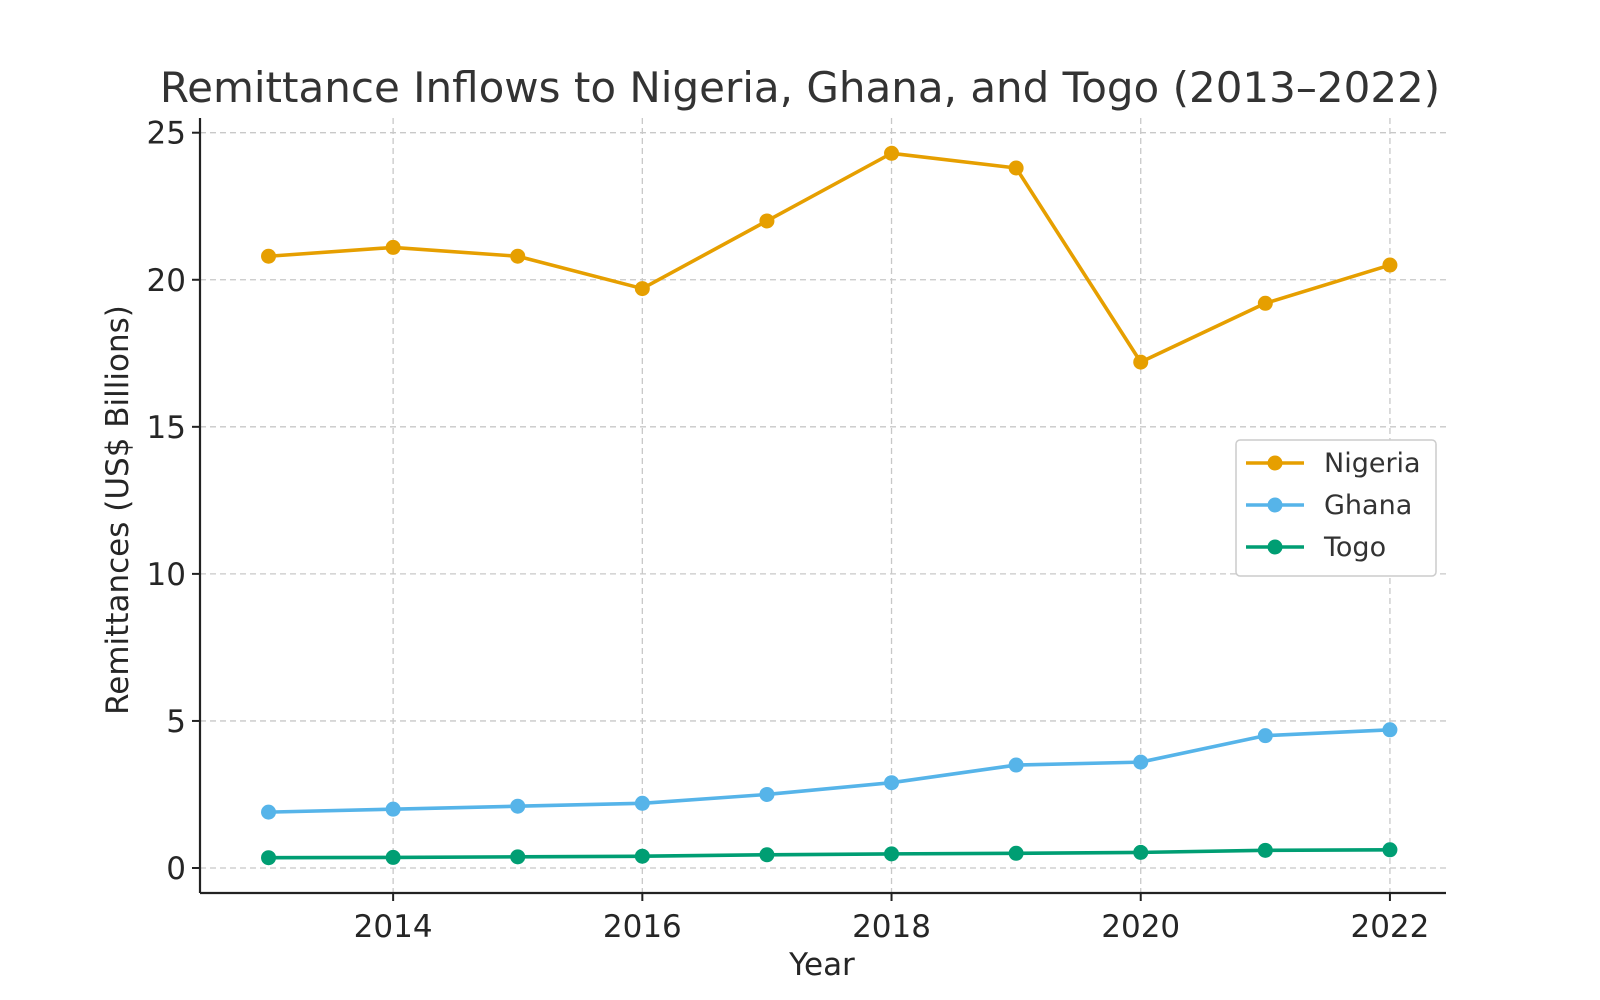  Describe the element at coordinates (1265, 850) in the screenshot. I see `togo-point-2021` at that location.